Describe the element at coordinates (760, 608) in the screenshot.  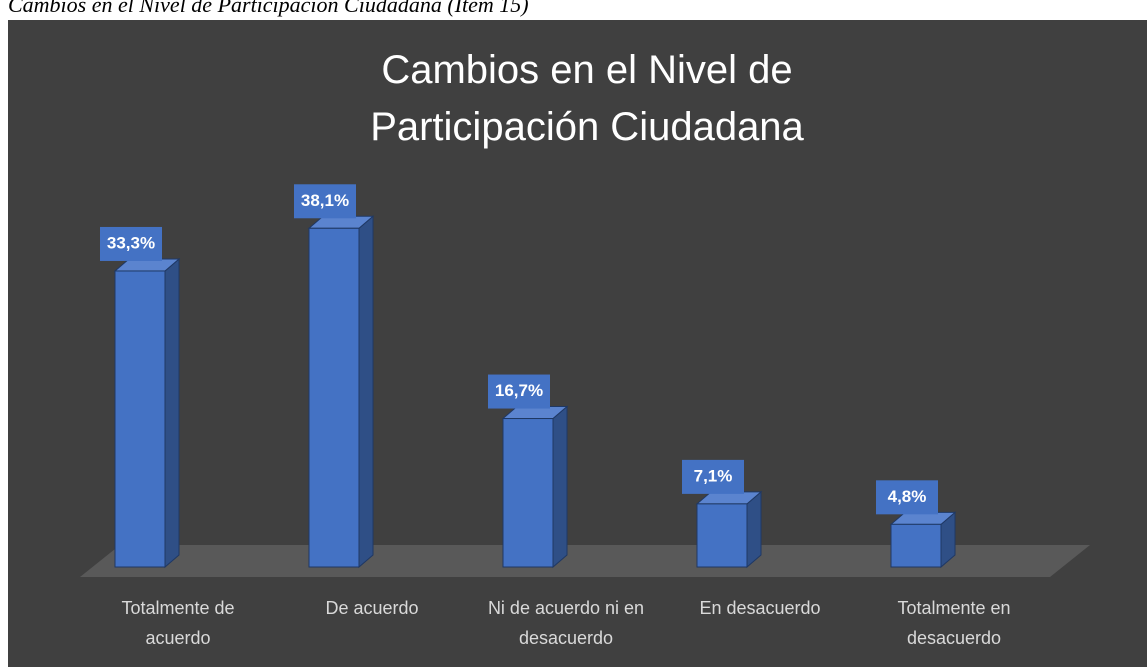
I see `x-tick-label: En desacuerdo` at that location.